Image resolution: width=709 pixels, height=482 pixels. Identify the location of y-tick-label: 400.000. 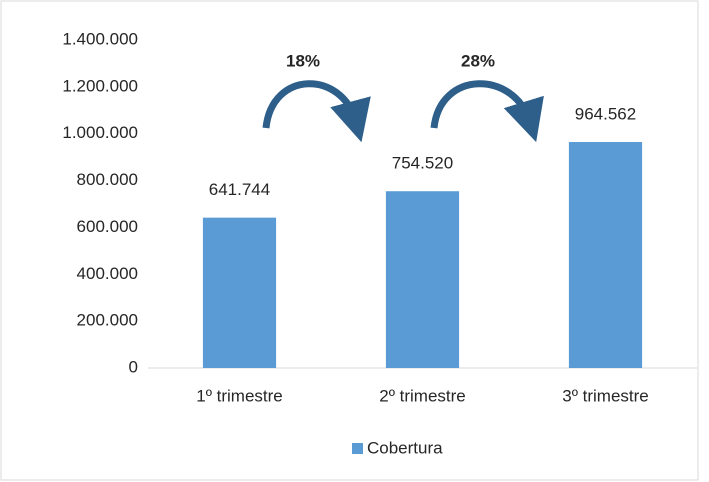
(107, 273).